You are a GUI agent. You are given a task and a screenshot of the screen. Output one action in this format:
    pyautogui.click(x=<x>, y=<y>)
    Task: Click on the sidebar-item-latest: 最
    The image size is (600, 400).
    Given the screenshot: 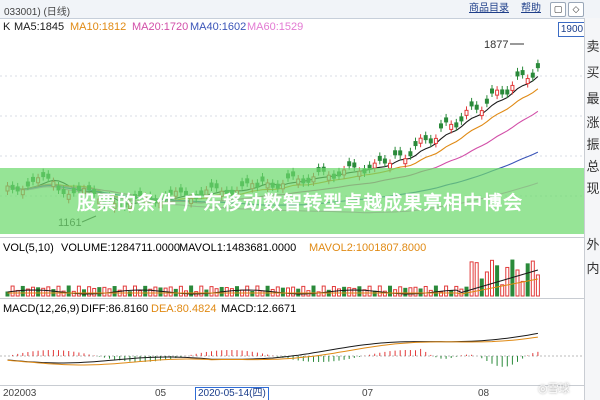 What is the action you would take?
    pyautogui.click(x=593, y=98)
    